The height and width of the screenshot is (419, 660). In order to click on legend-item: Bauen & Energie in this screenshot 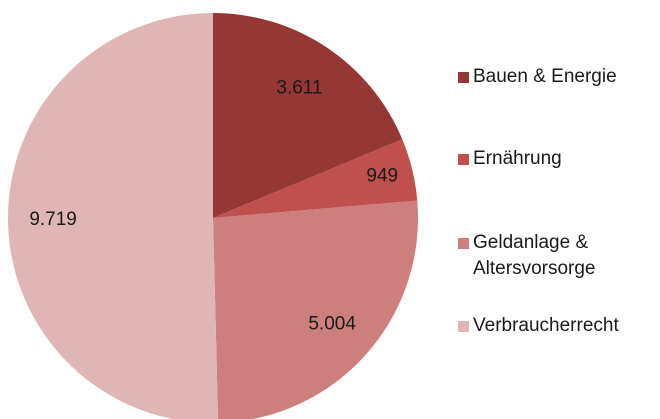, I will do `click(558, 77)`.